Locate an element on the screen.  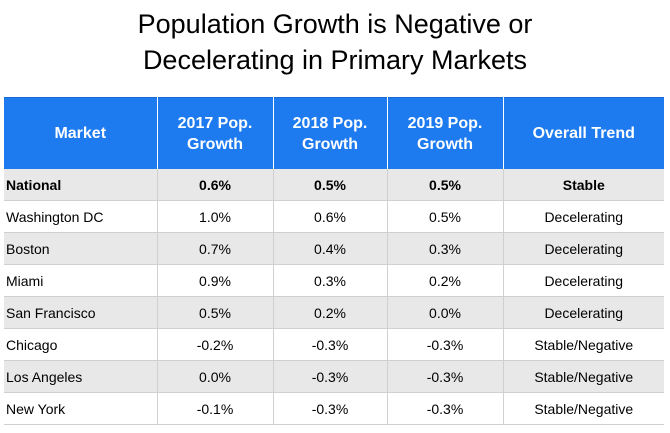
cell-2018: 0.6% is located at coordinates (330, 216).